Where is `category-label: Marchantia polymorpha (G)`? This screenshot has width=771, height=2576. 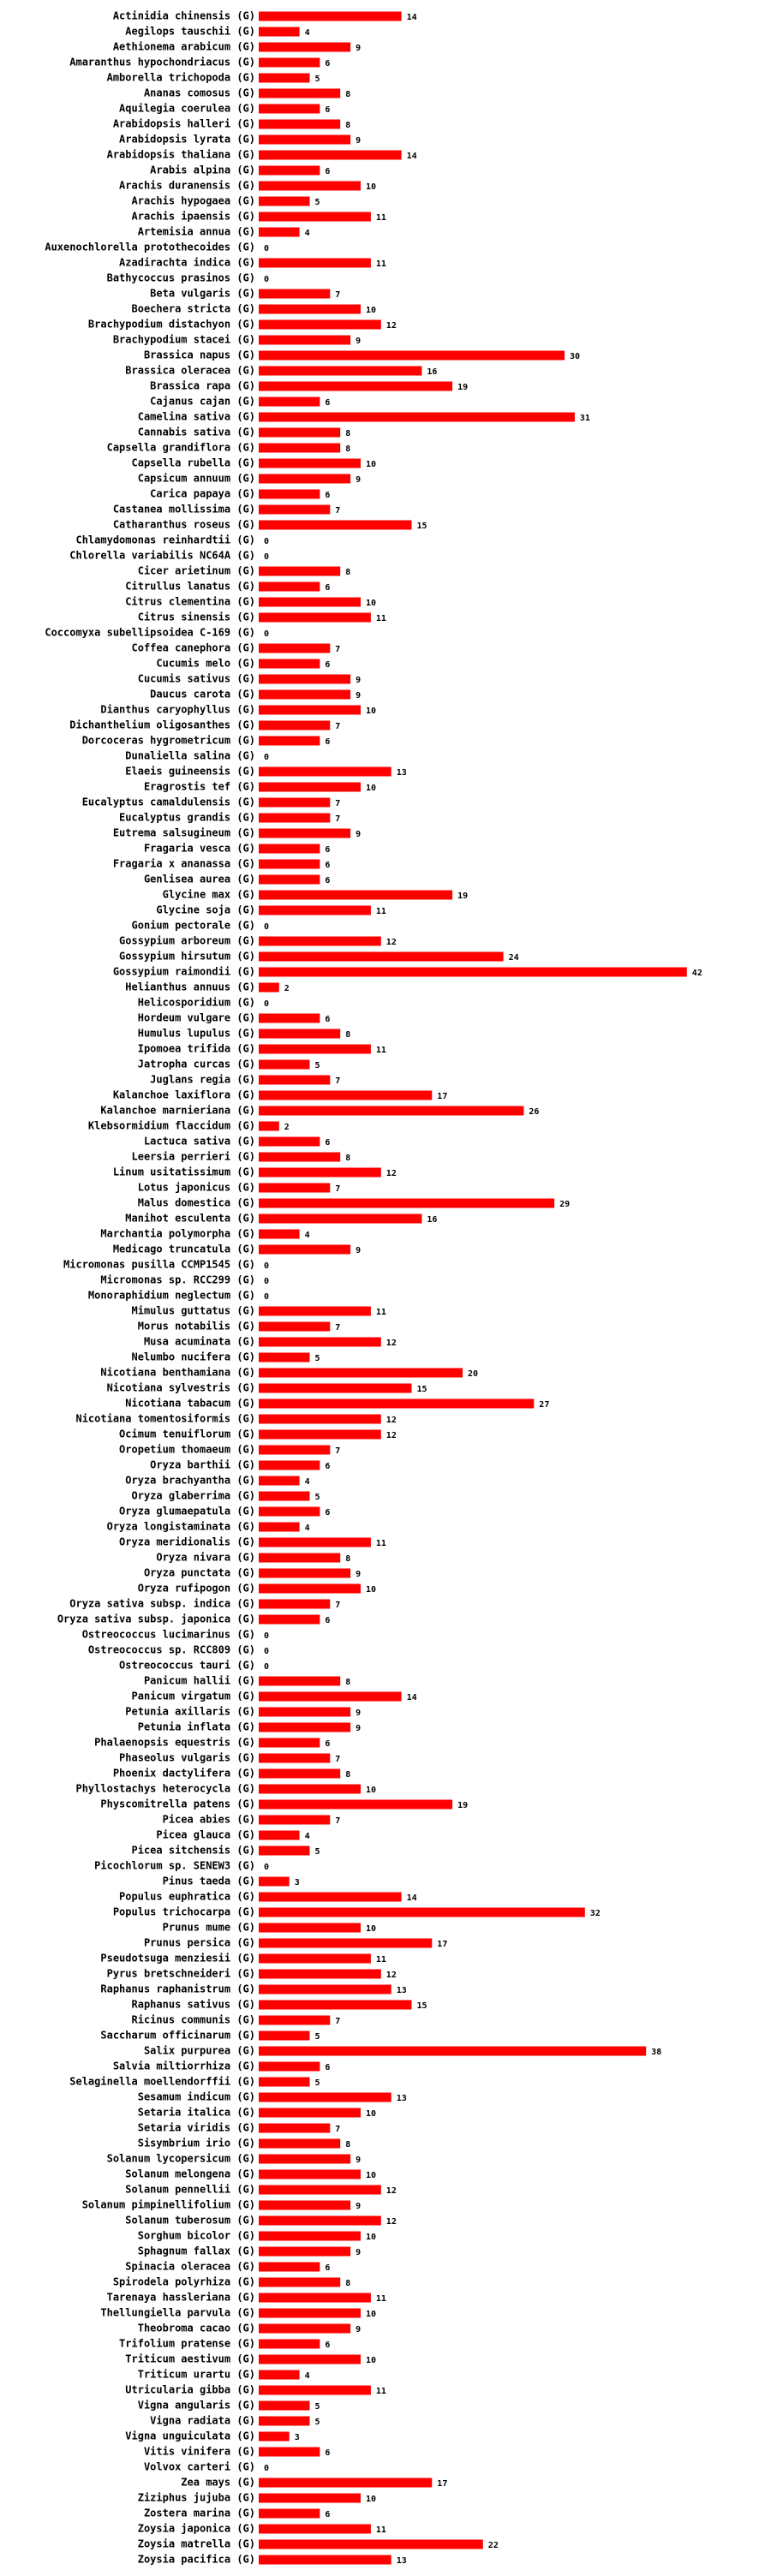 category-label: Marchantia polymorpha (G) is located at coordinates (177, 1234).